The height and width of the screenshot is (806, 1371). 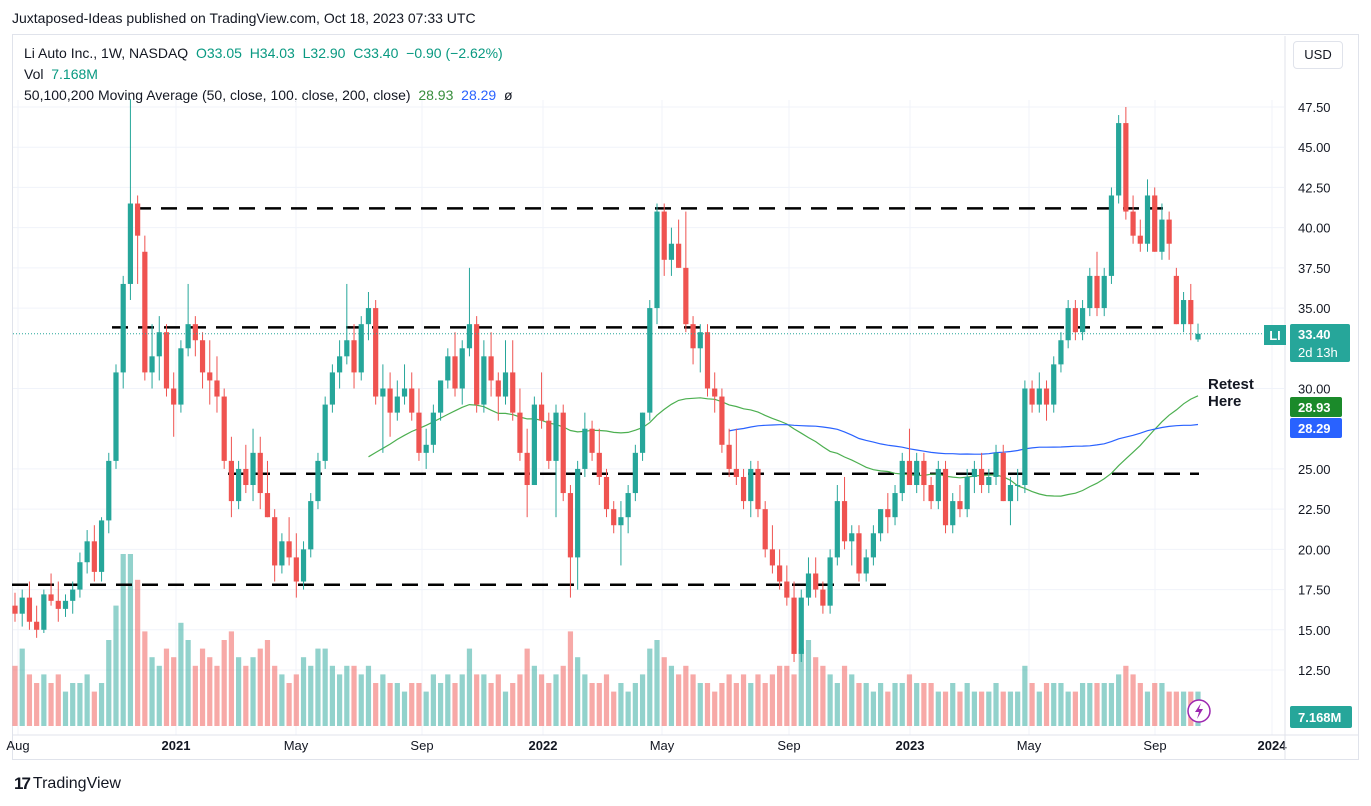 I want to click on currency-button: USD, so click(x=1318, y=55).